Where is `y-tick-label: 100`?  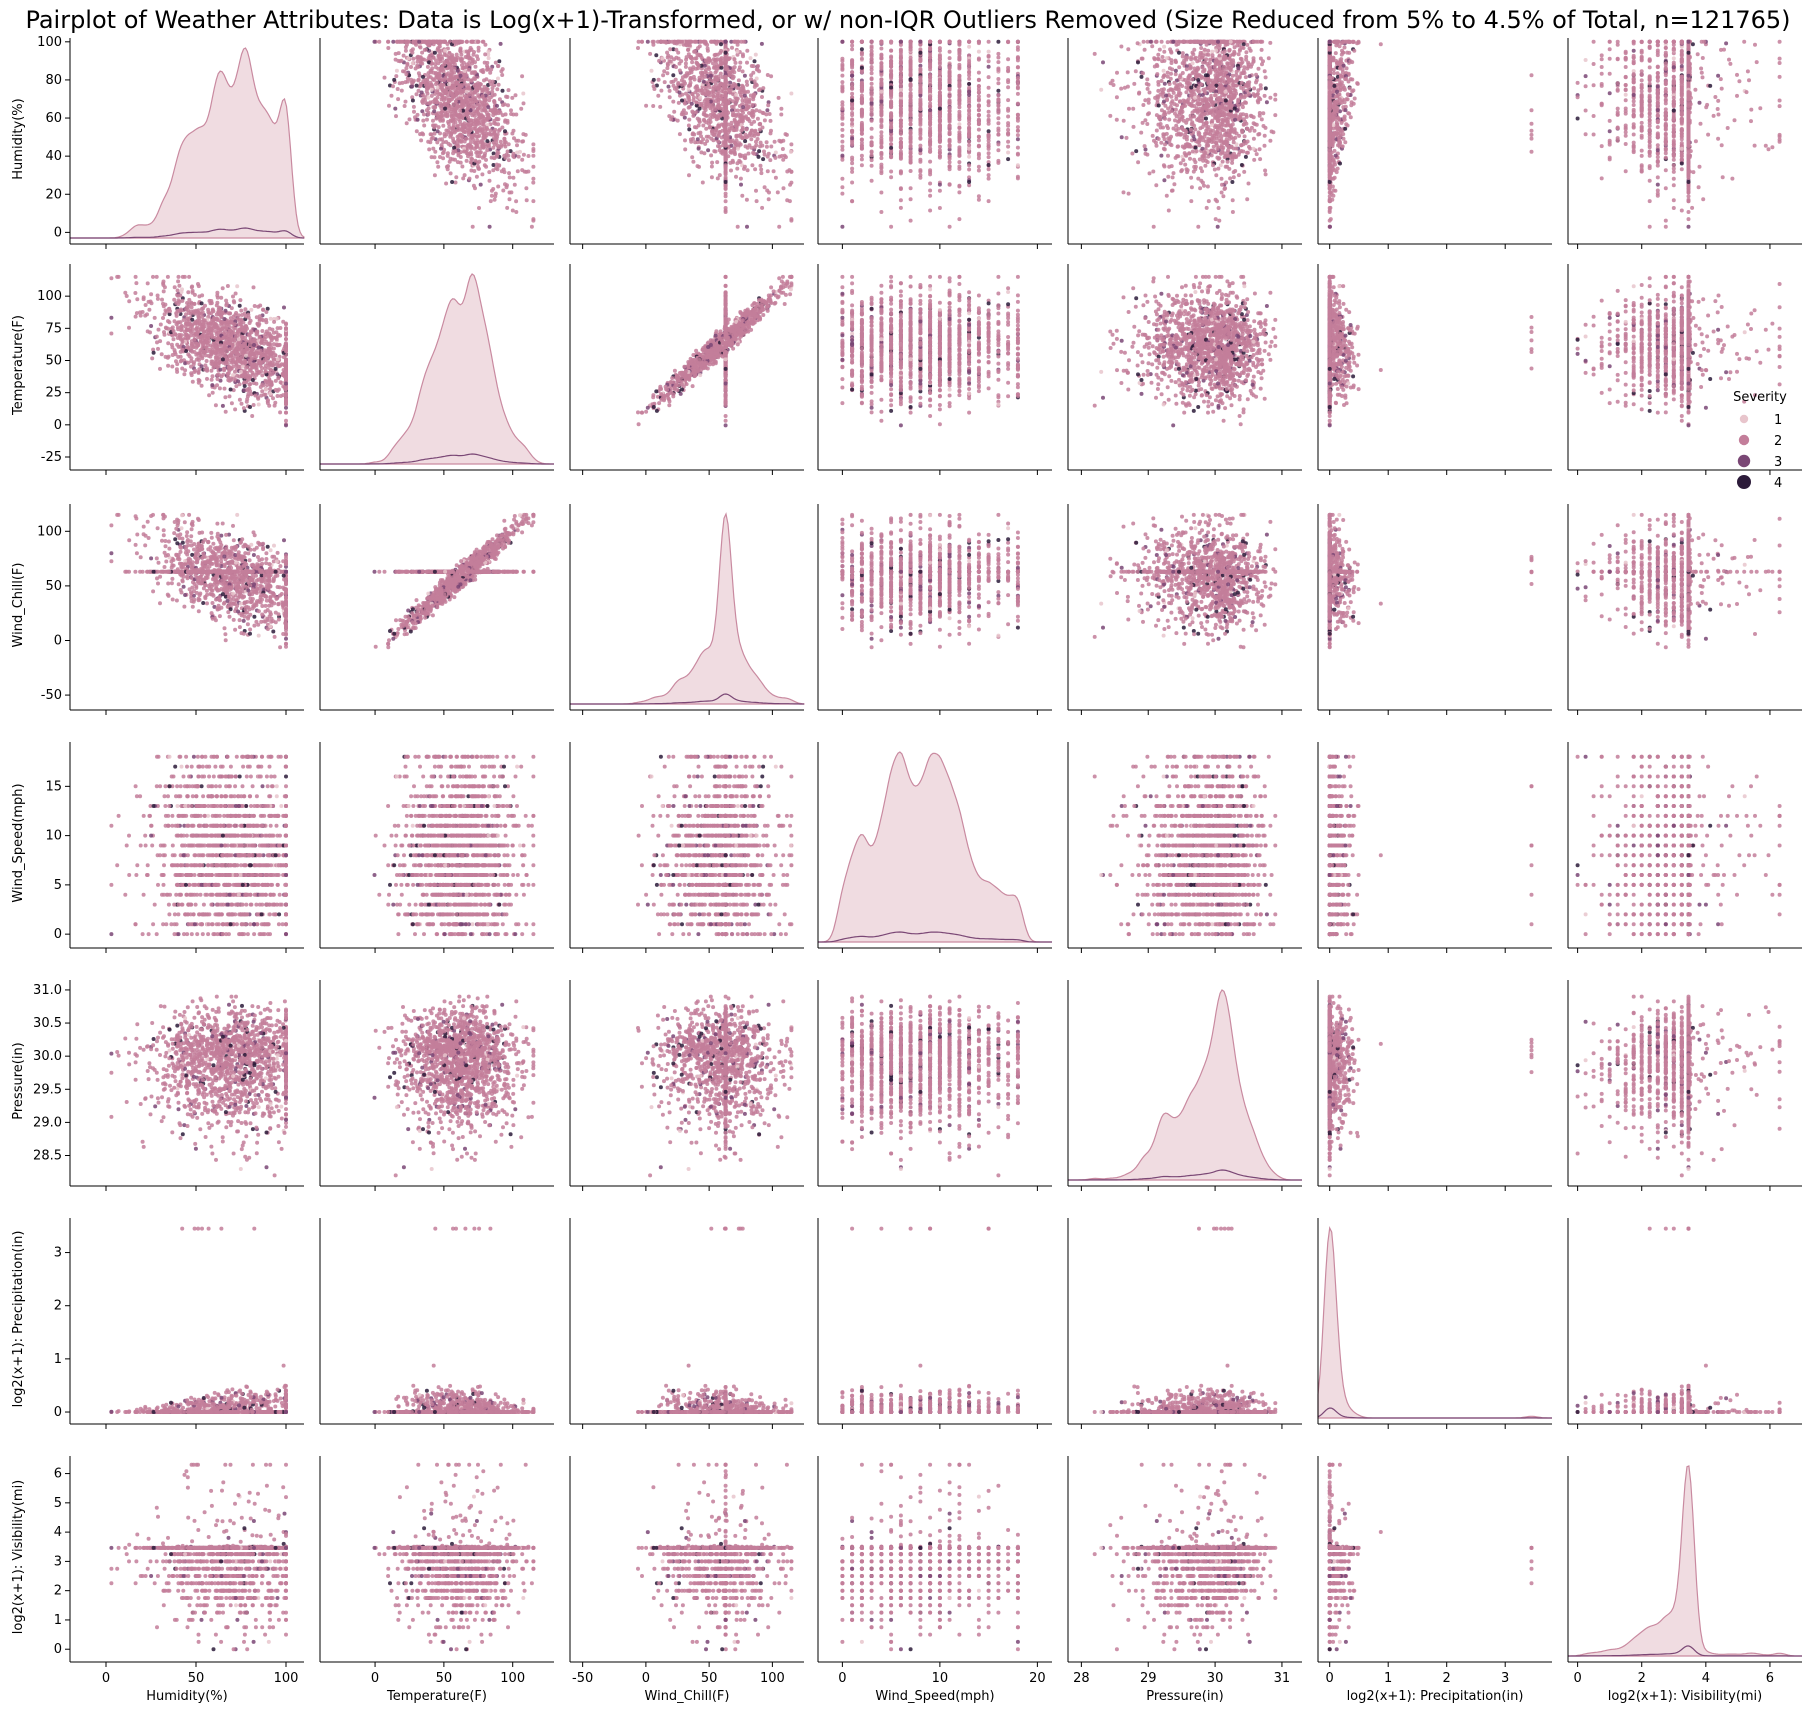
y-tick-label: 100 is located at coordinates (49, 42).